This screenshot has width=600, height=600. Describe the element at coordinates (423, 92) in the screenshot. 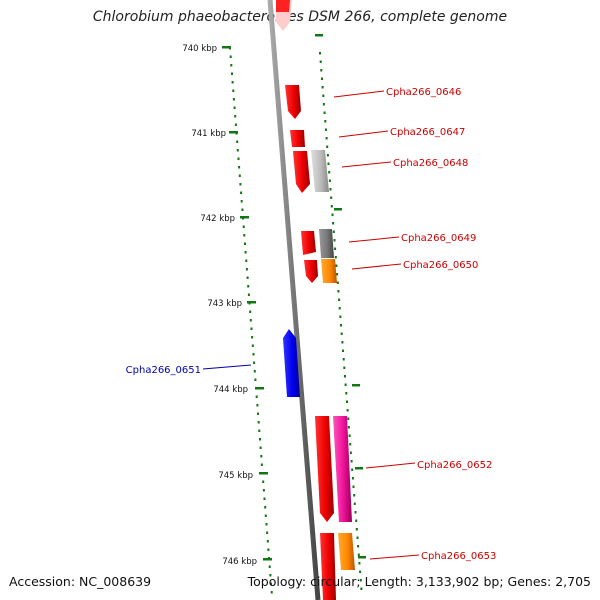

I see `gene-label: Cpha266_0646` at that location.